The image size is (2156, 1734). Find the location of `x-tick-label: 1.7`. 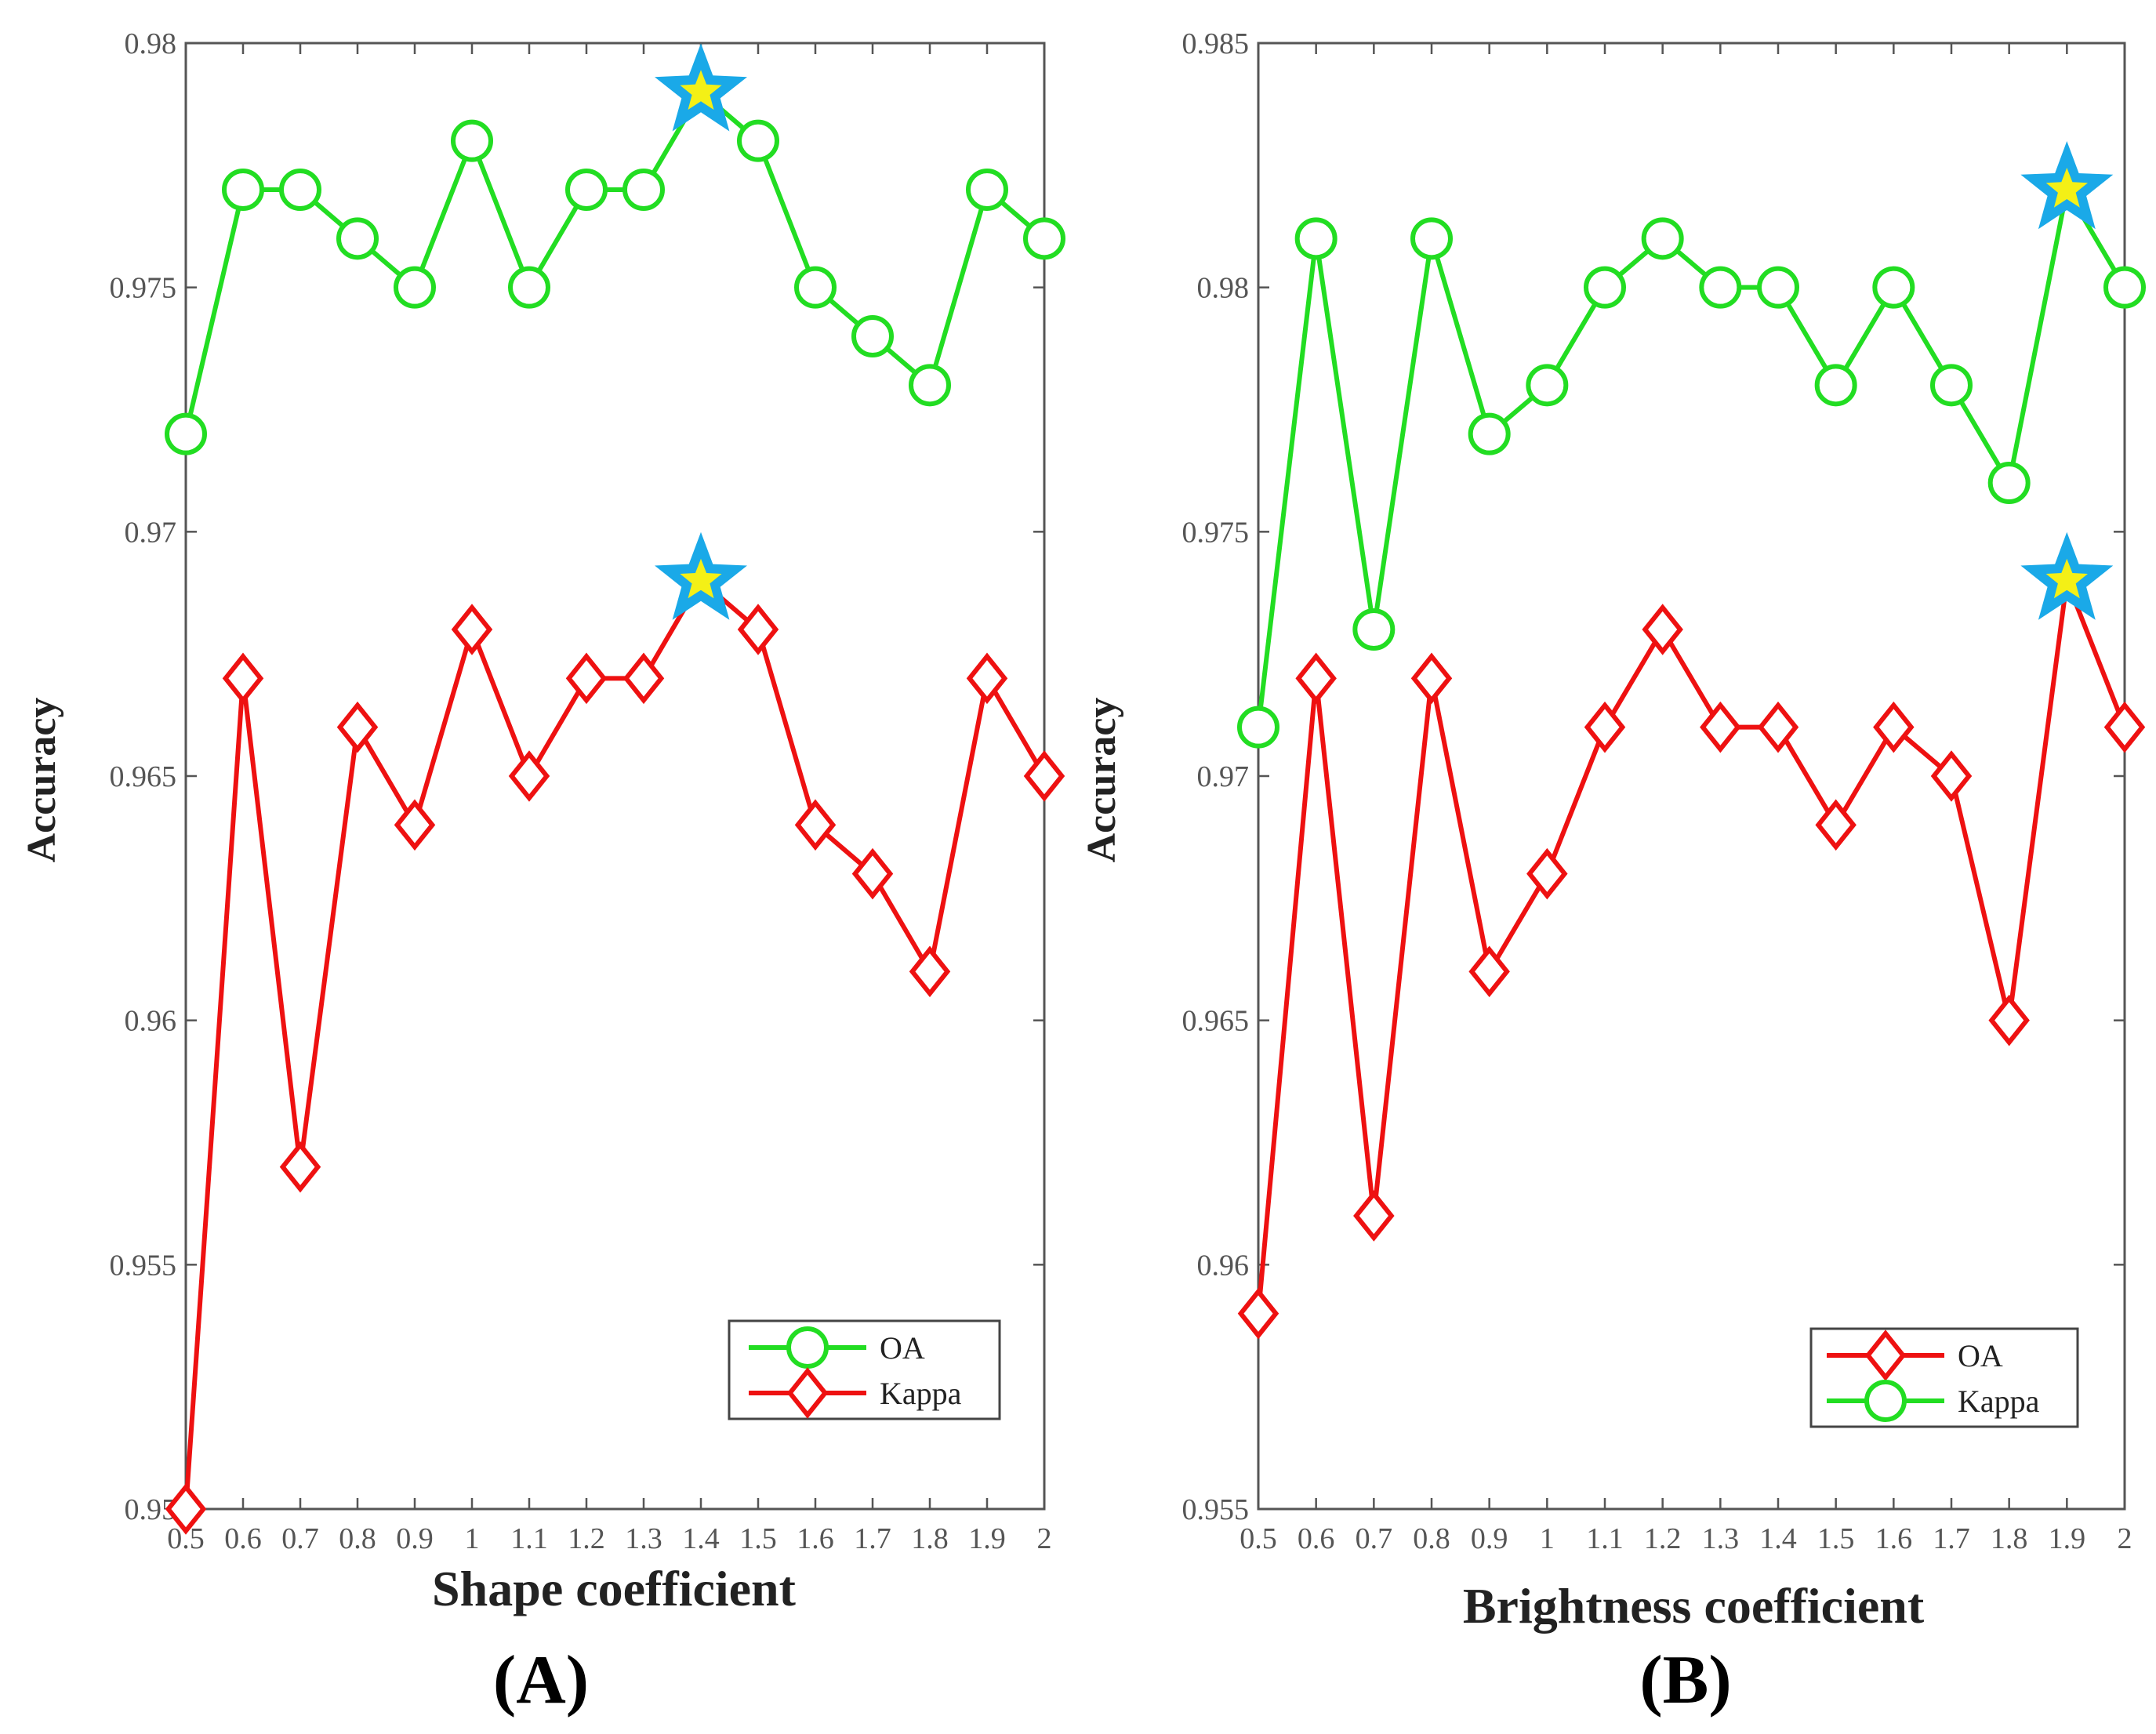

x-tick-label: 1.7 is located at coordinates (1951, 1539).